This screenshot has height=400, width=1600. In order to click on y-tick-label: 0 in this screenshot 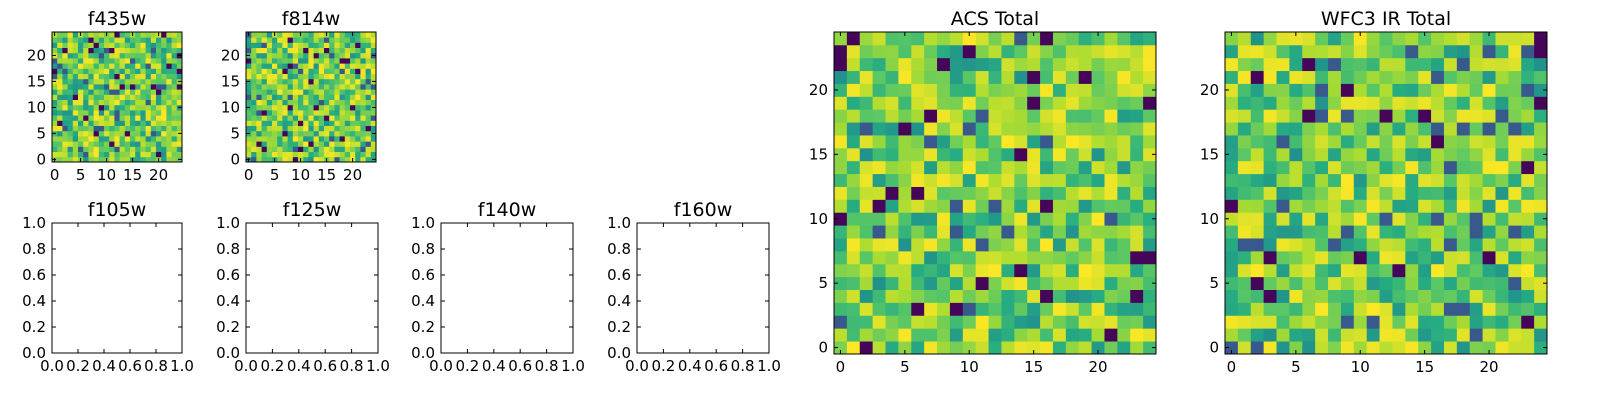, I will do `click(41, 159)`.